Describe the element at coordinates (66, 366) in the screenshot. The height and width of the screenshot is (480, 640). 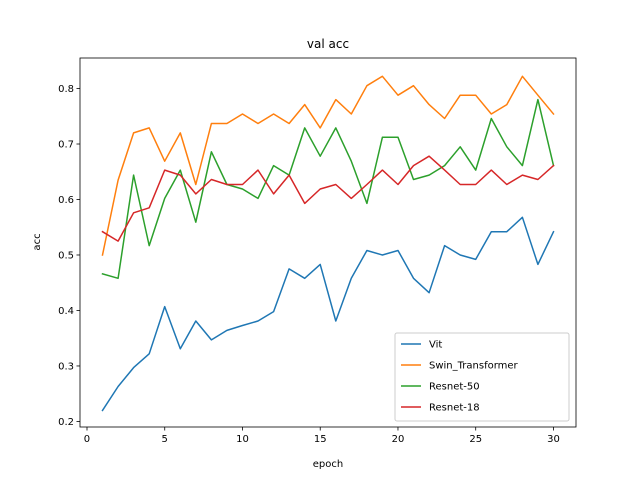
I see `y-tick-label: 0.3` at that location.